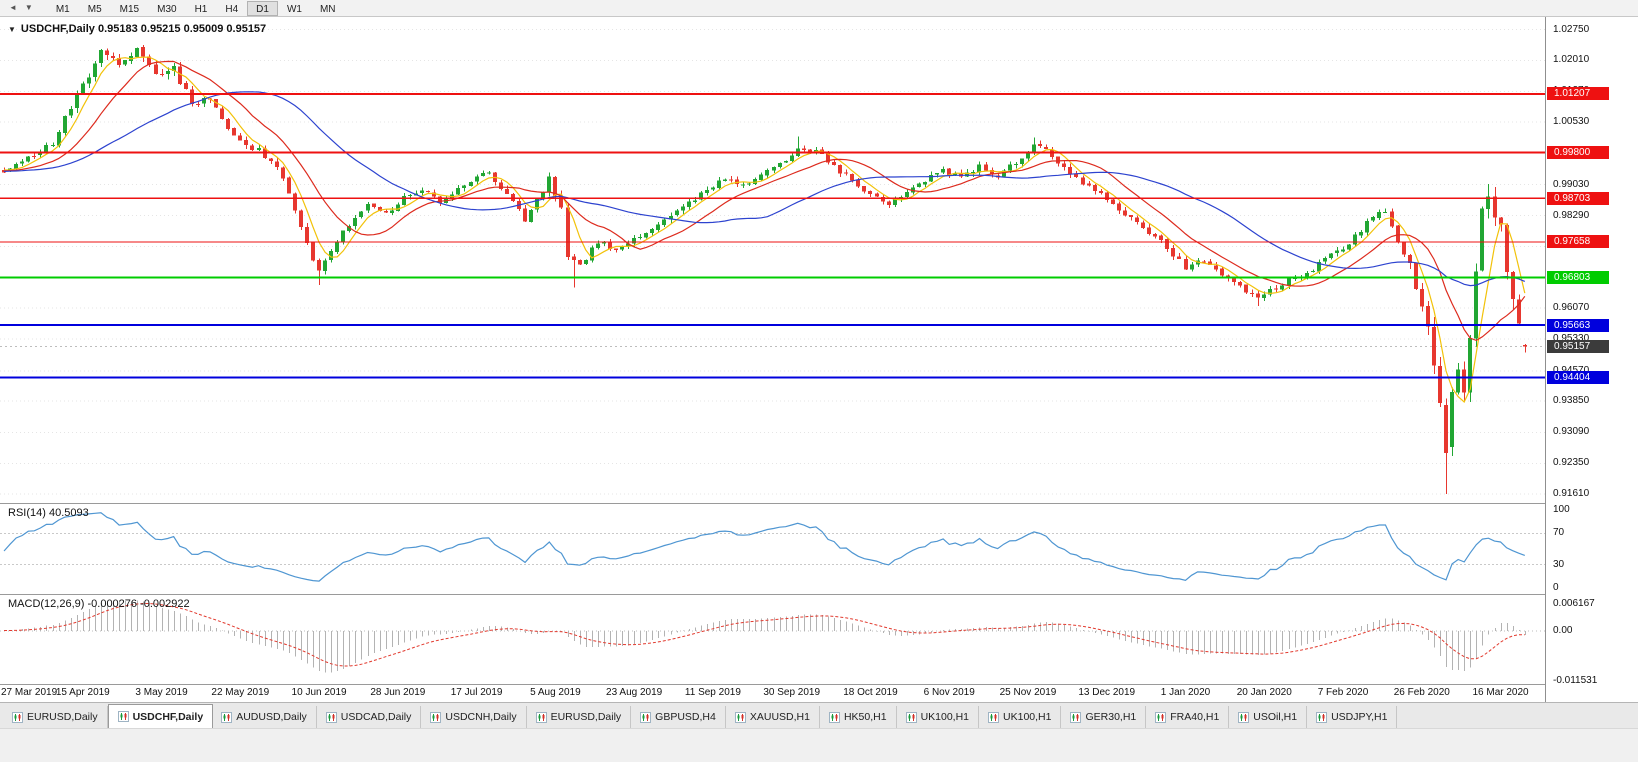 The height and width of the screenshot is (762, 1638). I want to click on chart-tab-usdjpy-h1: USDJPY,H1, so click(1352, 717).